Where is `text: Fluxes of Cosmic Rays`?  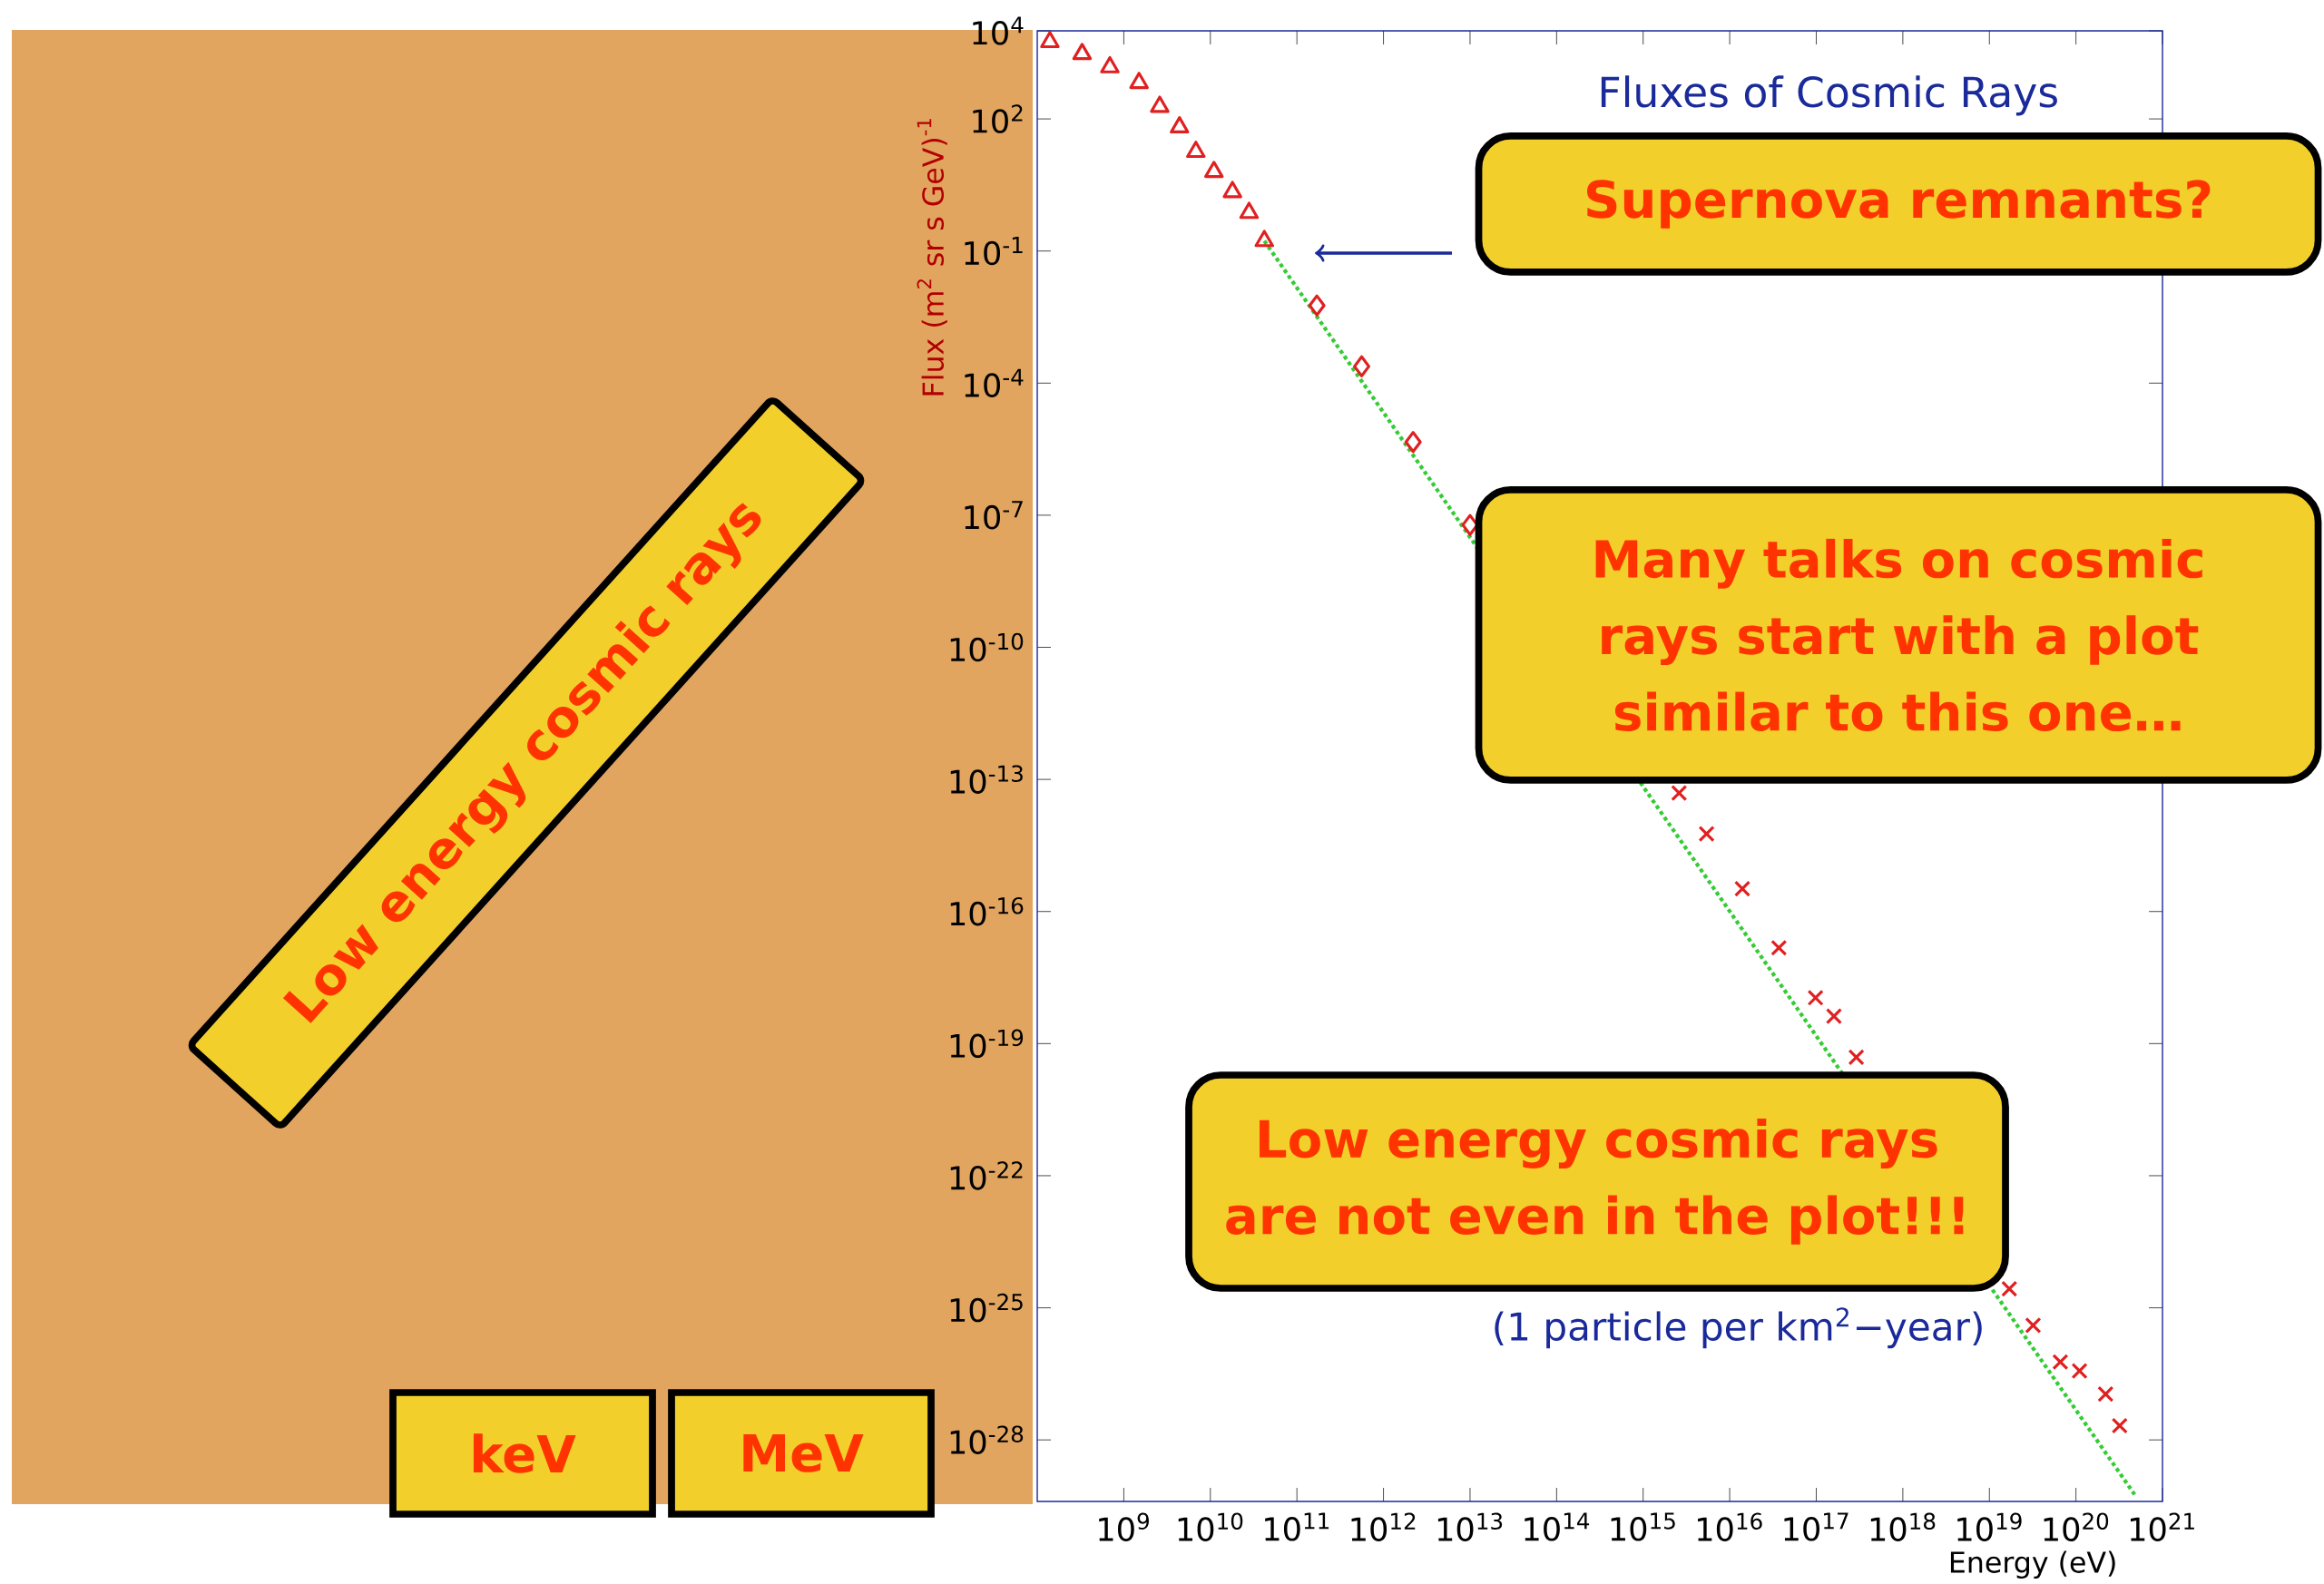 text: Fluxes of Cosmic Rays is located at coordinates (1829, 95).